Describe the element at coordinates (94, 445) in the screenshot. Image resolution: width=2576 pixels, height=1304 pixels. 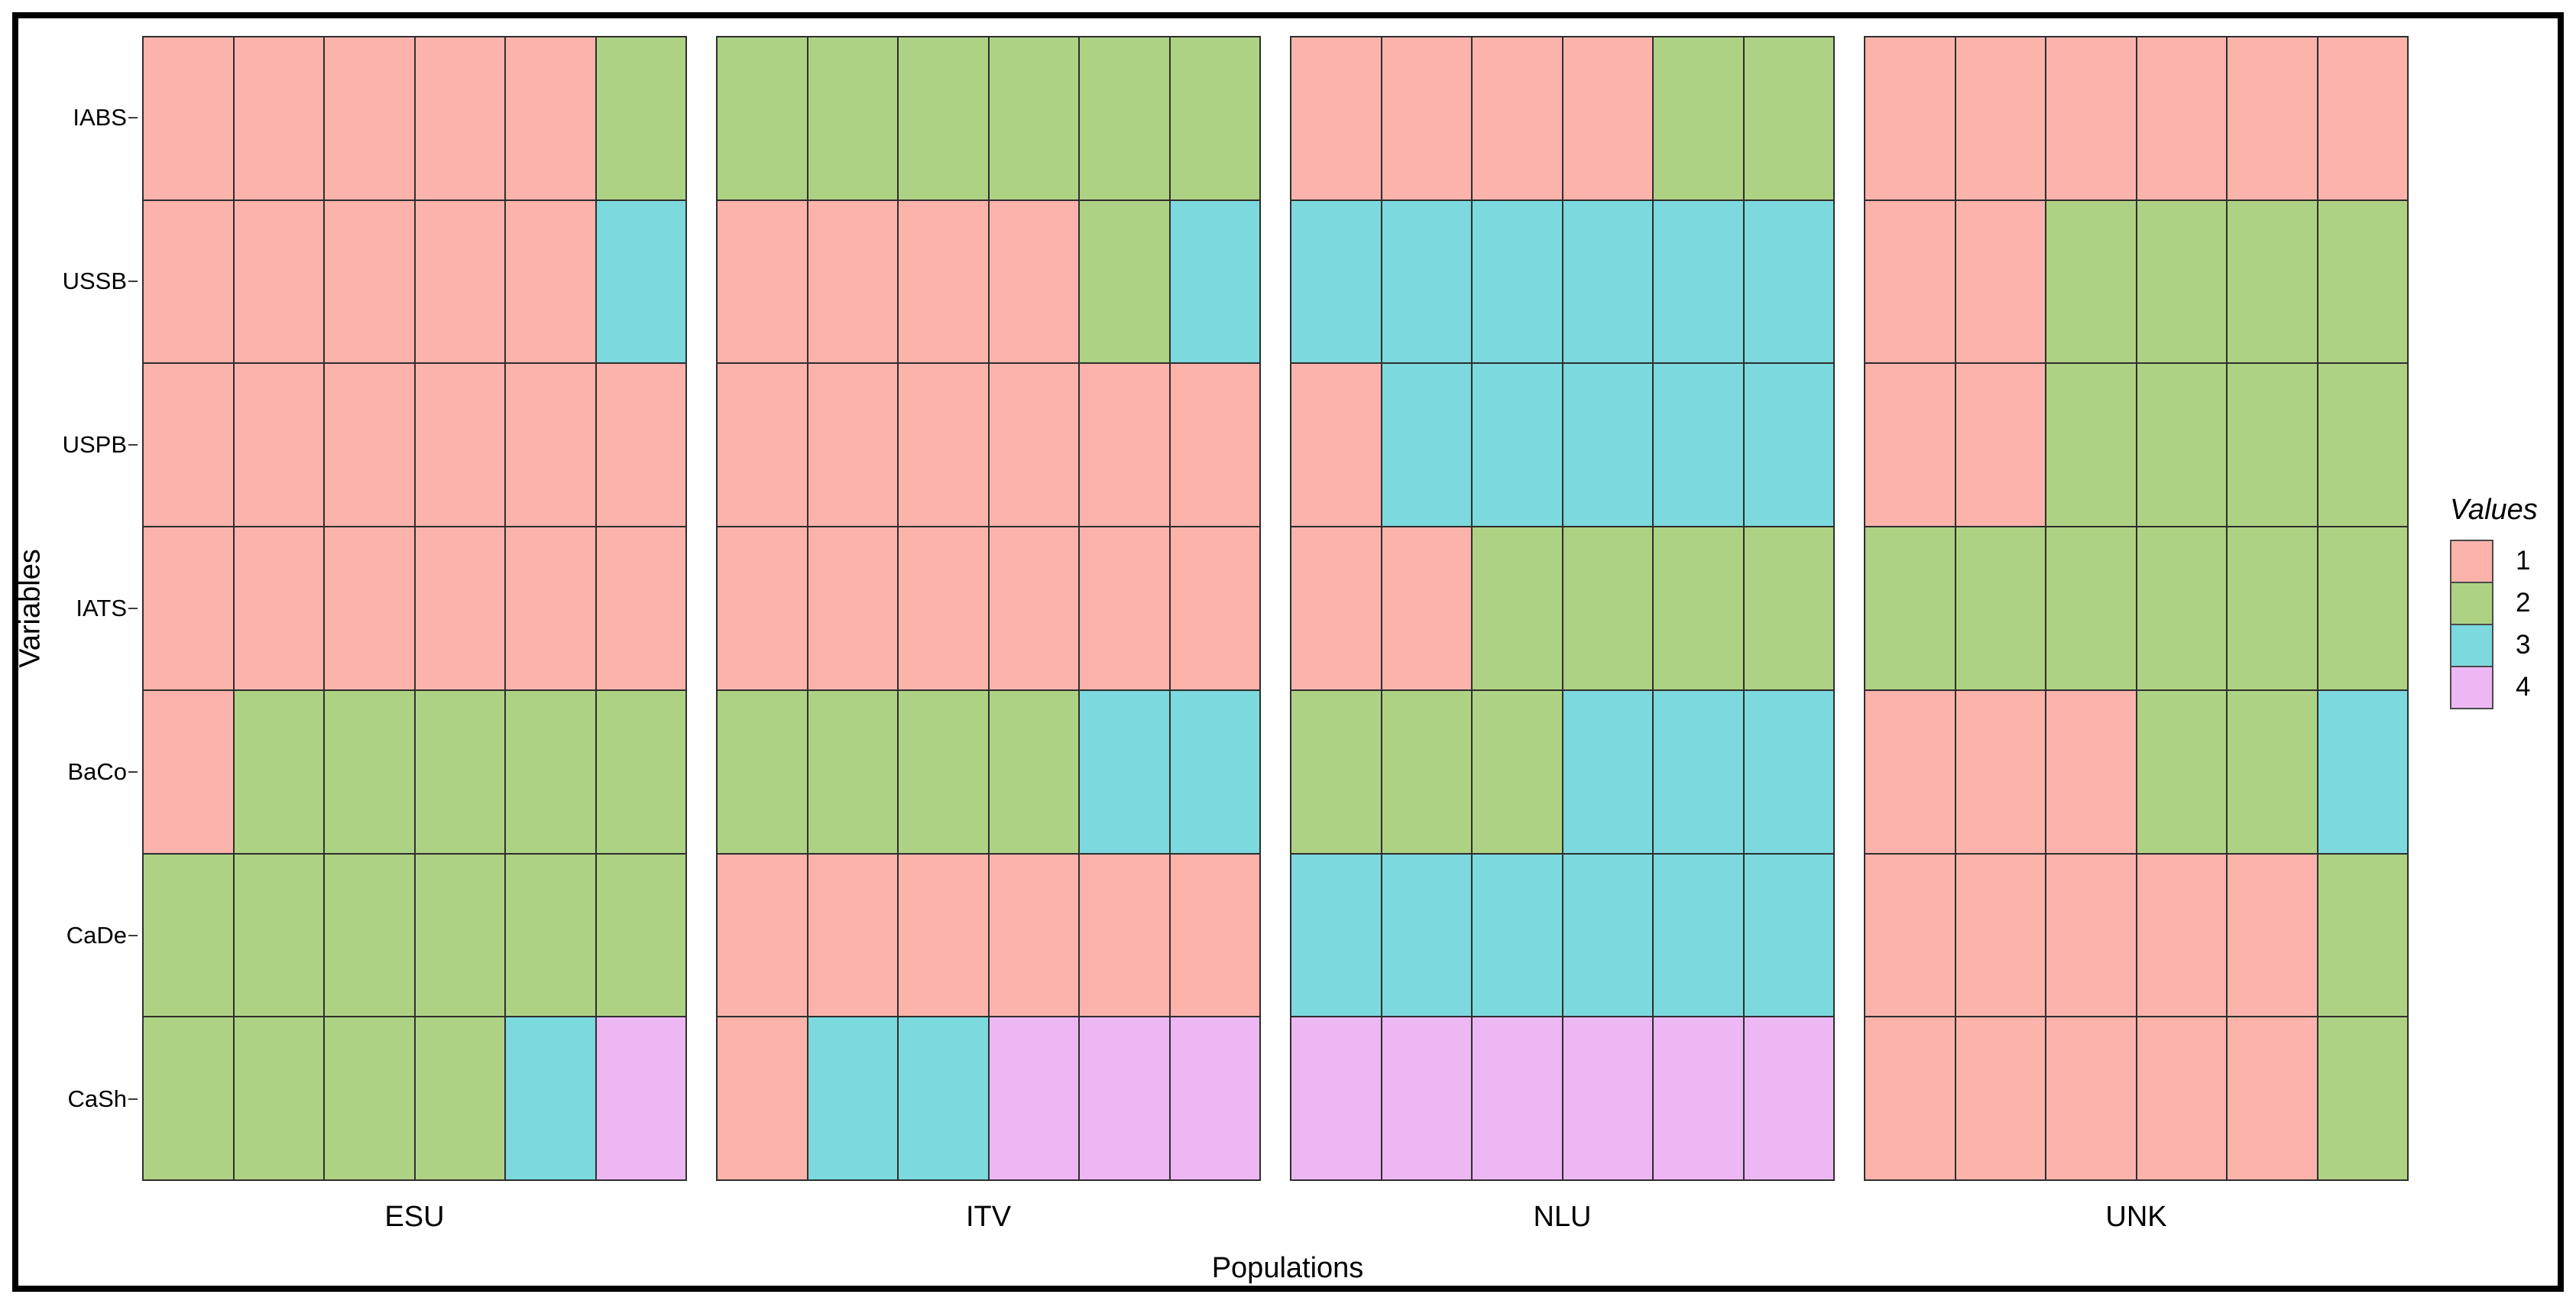
I see `y-axis-label-uspb: USPB` at that location.